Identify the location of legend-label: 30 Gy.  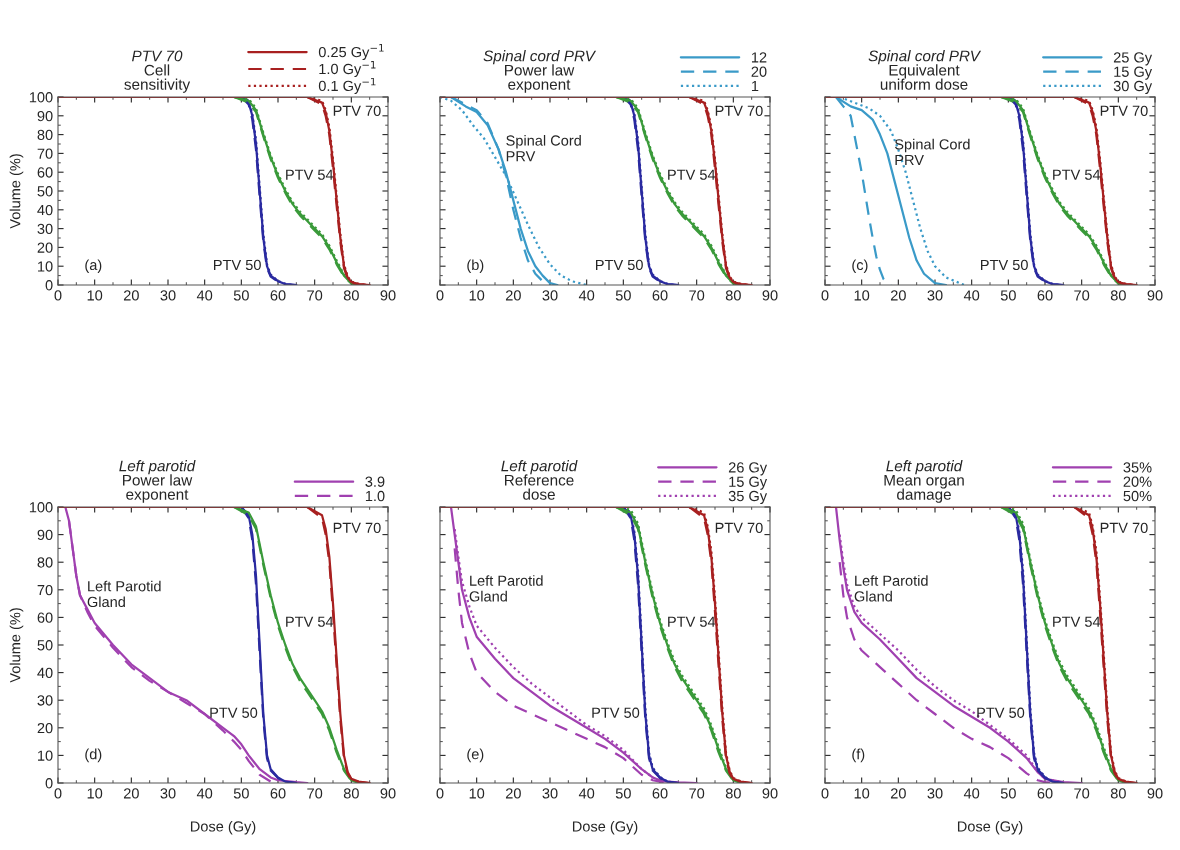
(1133, 87).